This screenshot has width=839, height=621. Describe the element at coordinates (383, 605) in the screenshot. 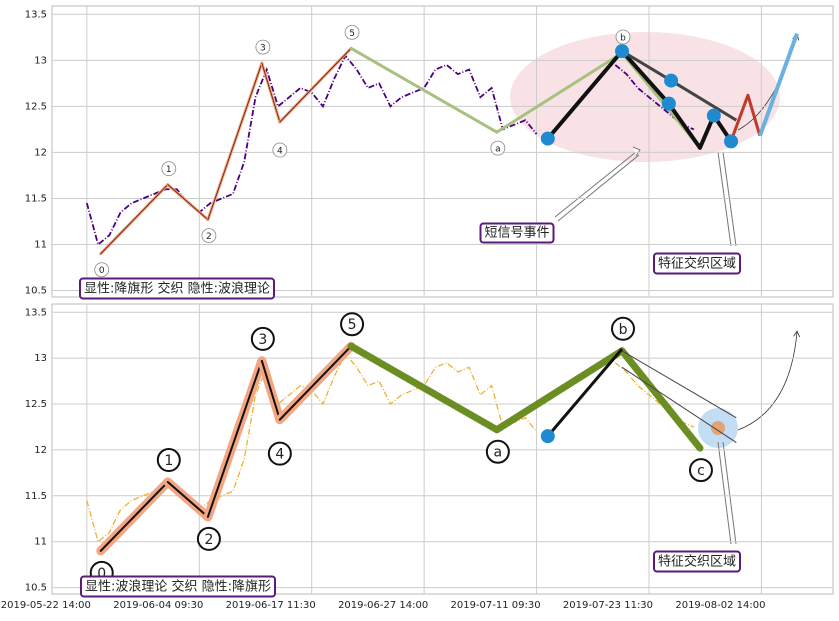

I see `x-tick-label: 2019-06-27 14:00` at that location.